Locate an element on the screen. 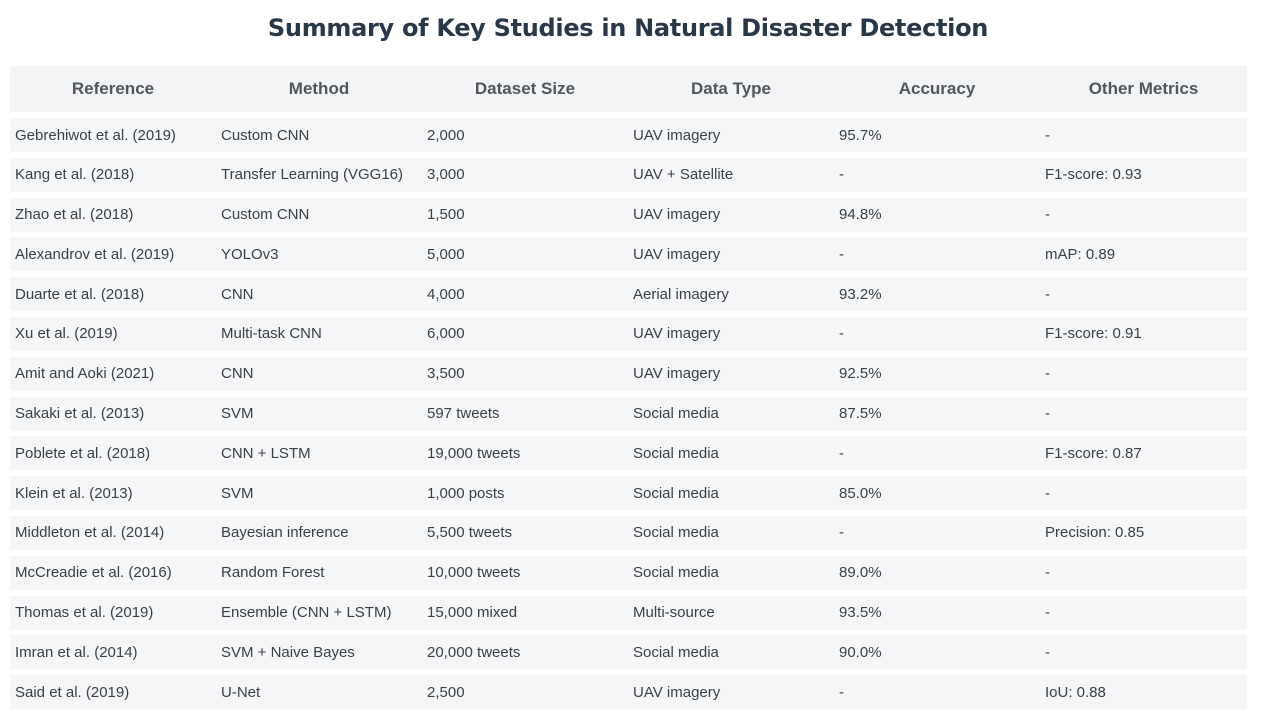  data-type-cell: Aerial imagery is located at coordinates (681, 294).